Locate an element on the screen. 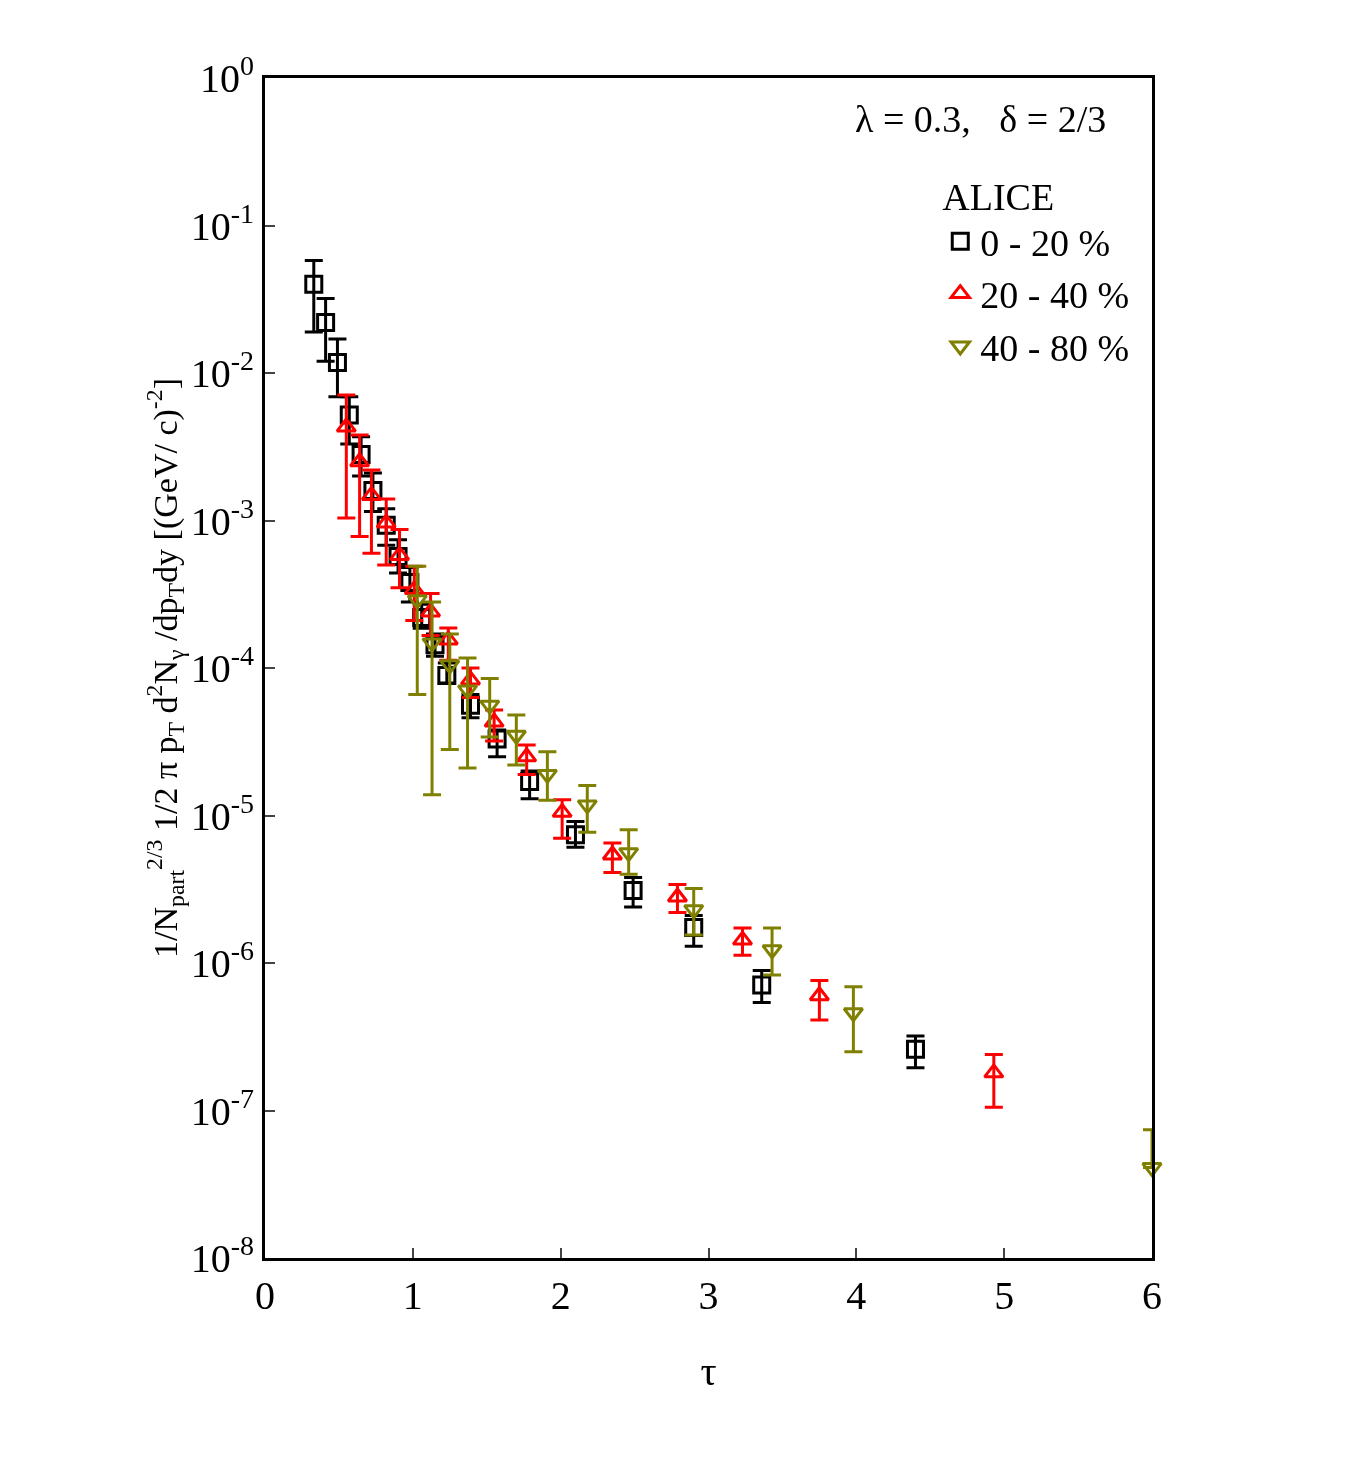  x-tick-label: 1 is located at coordinates (412, 1295).